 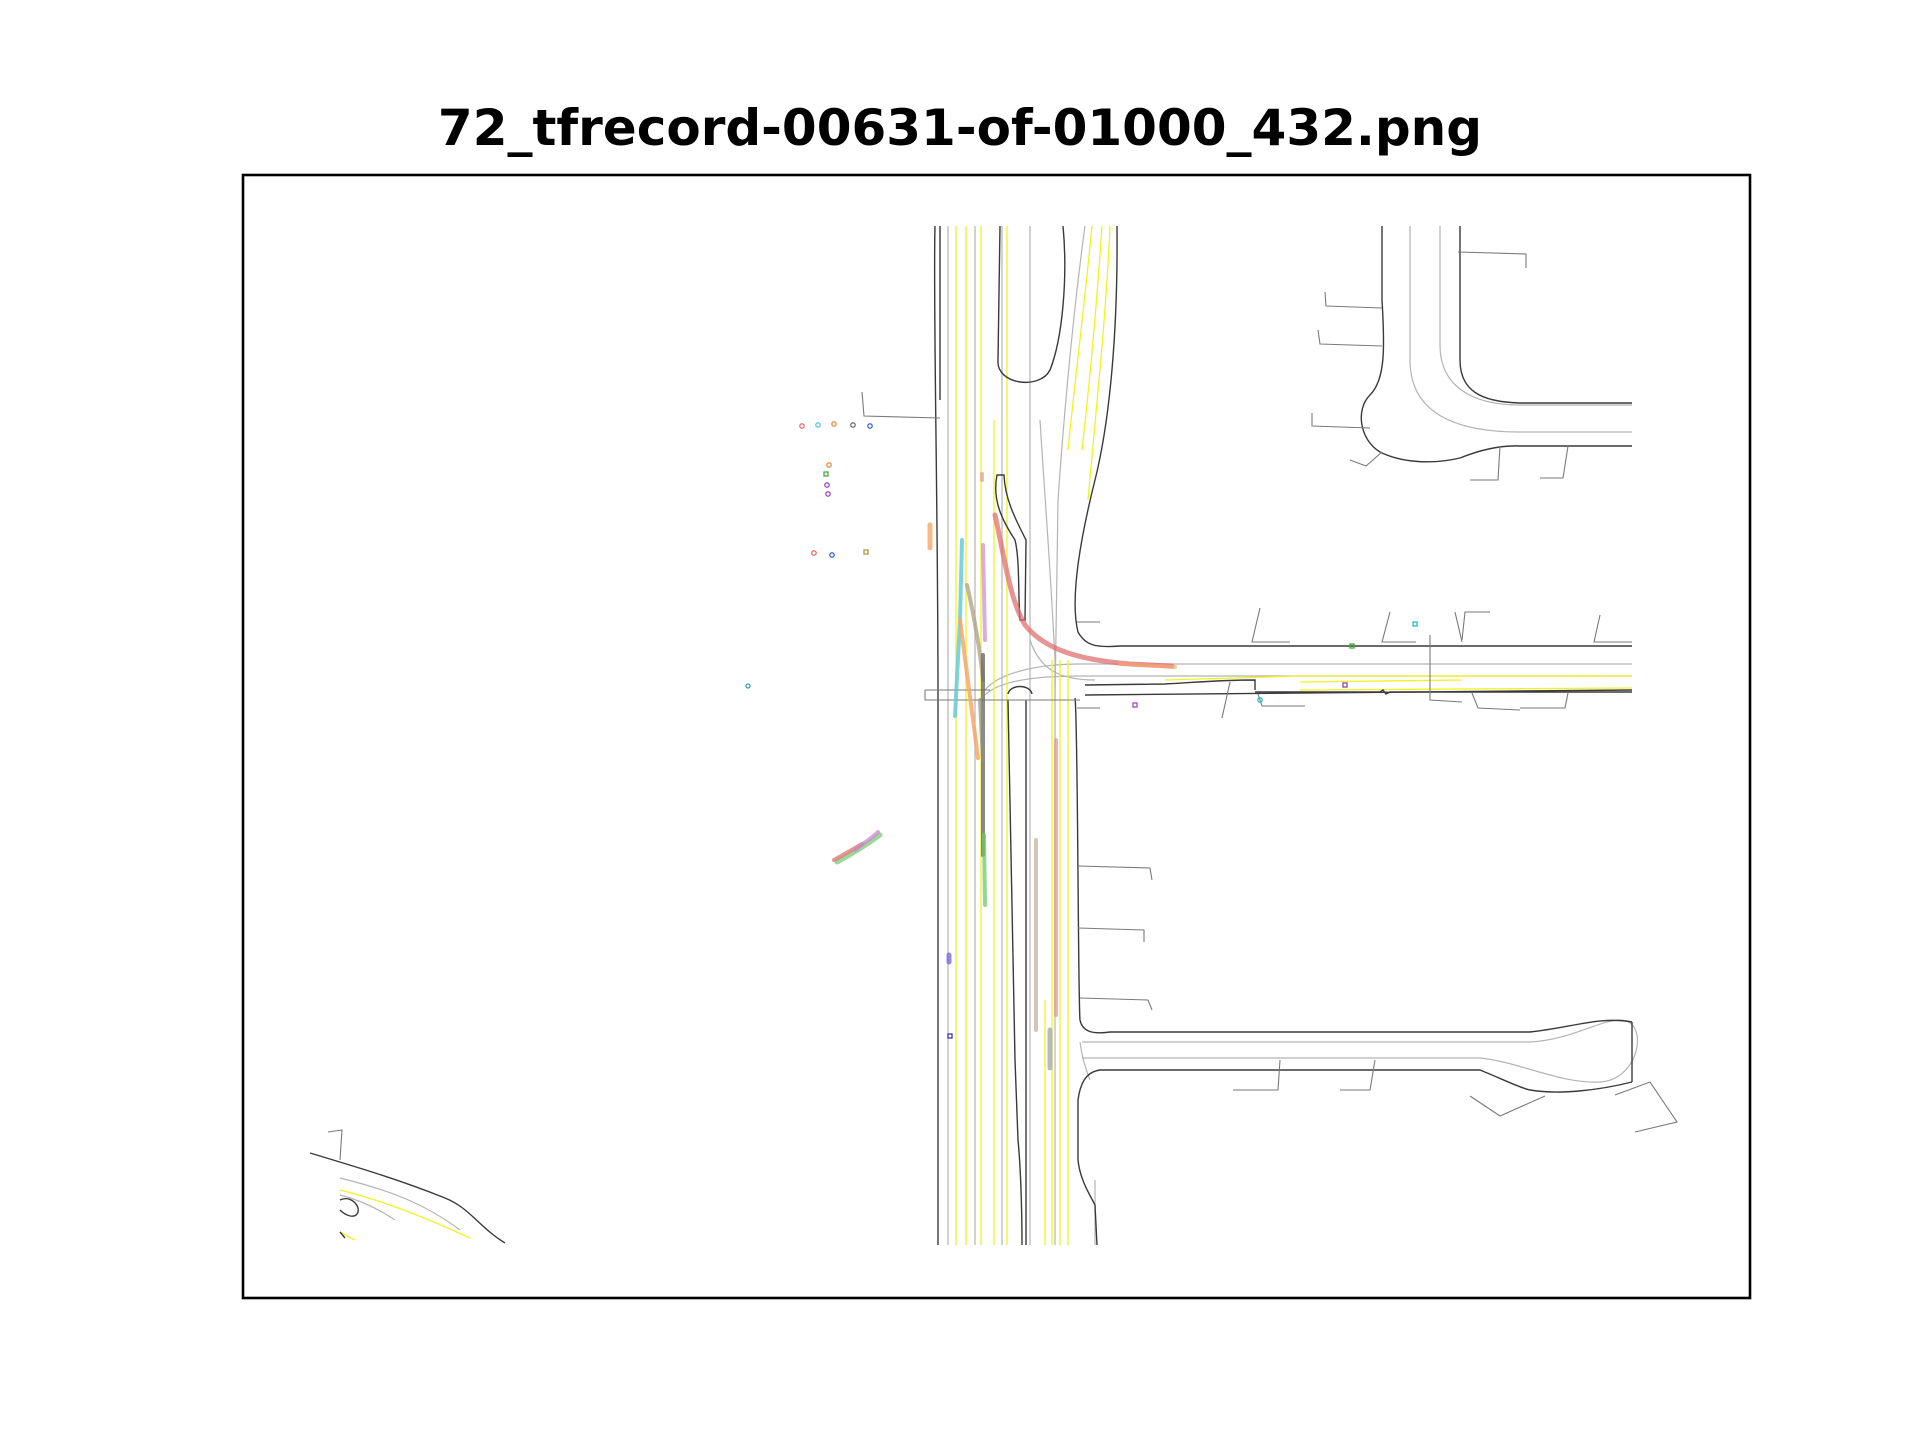 What do you see at coordinates (866, 552) in the screenshot?
I see `marker-olive-sq` at bounding box center [866, 552].